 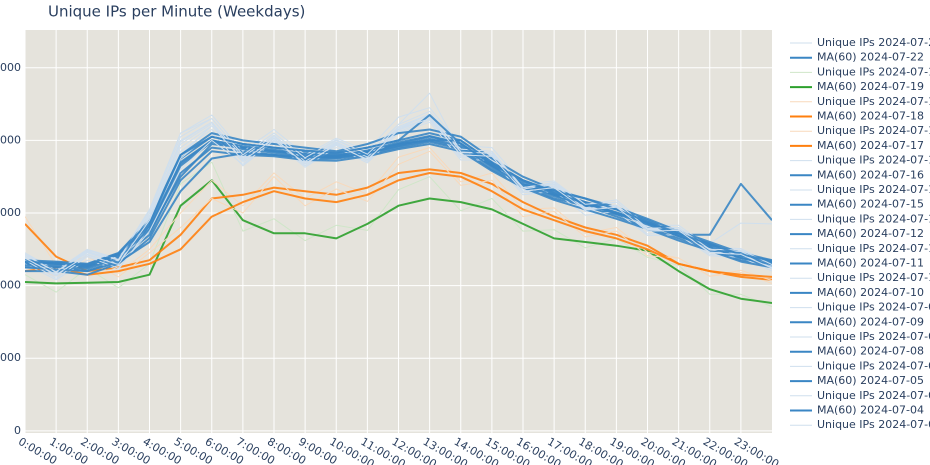 What do you see at coordinates (873, 189) in the screenshot?
I see `legend-label: Unique IPs 2024-07-15` at bounding box center [873, 189].